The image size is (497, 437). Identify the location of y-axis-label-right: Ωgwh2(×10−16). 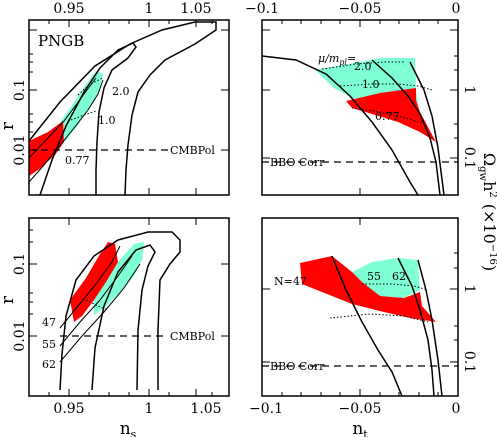
(487, 212).